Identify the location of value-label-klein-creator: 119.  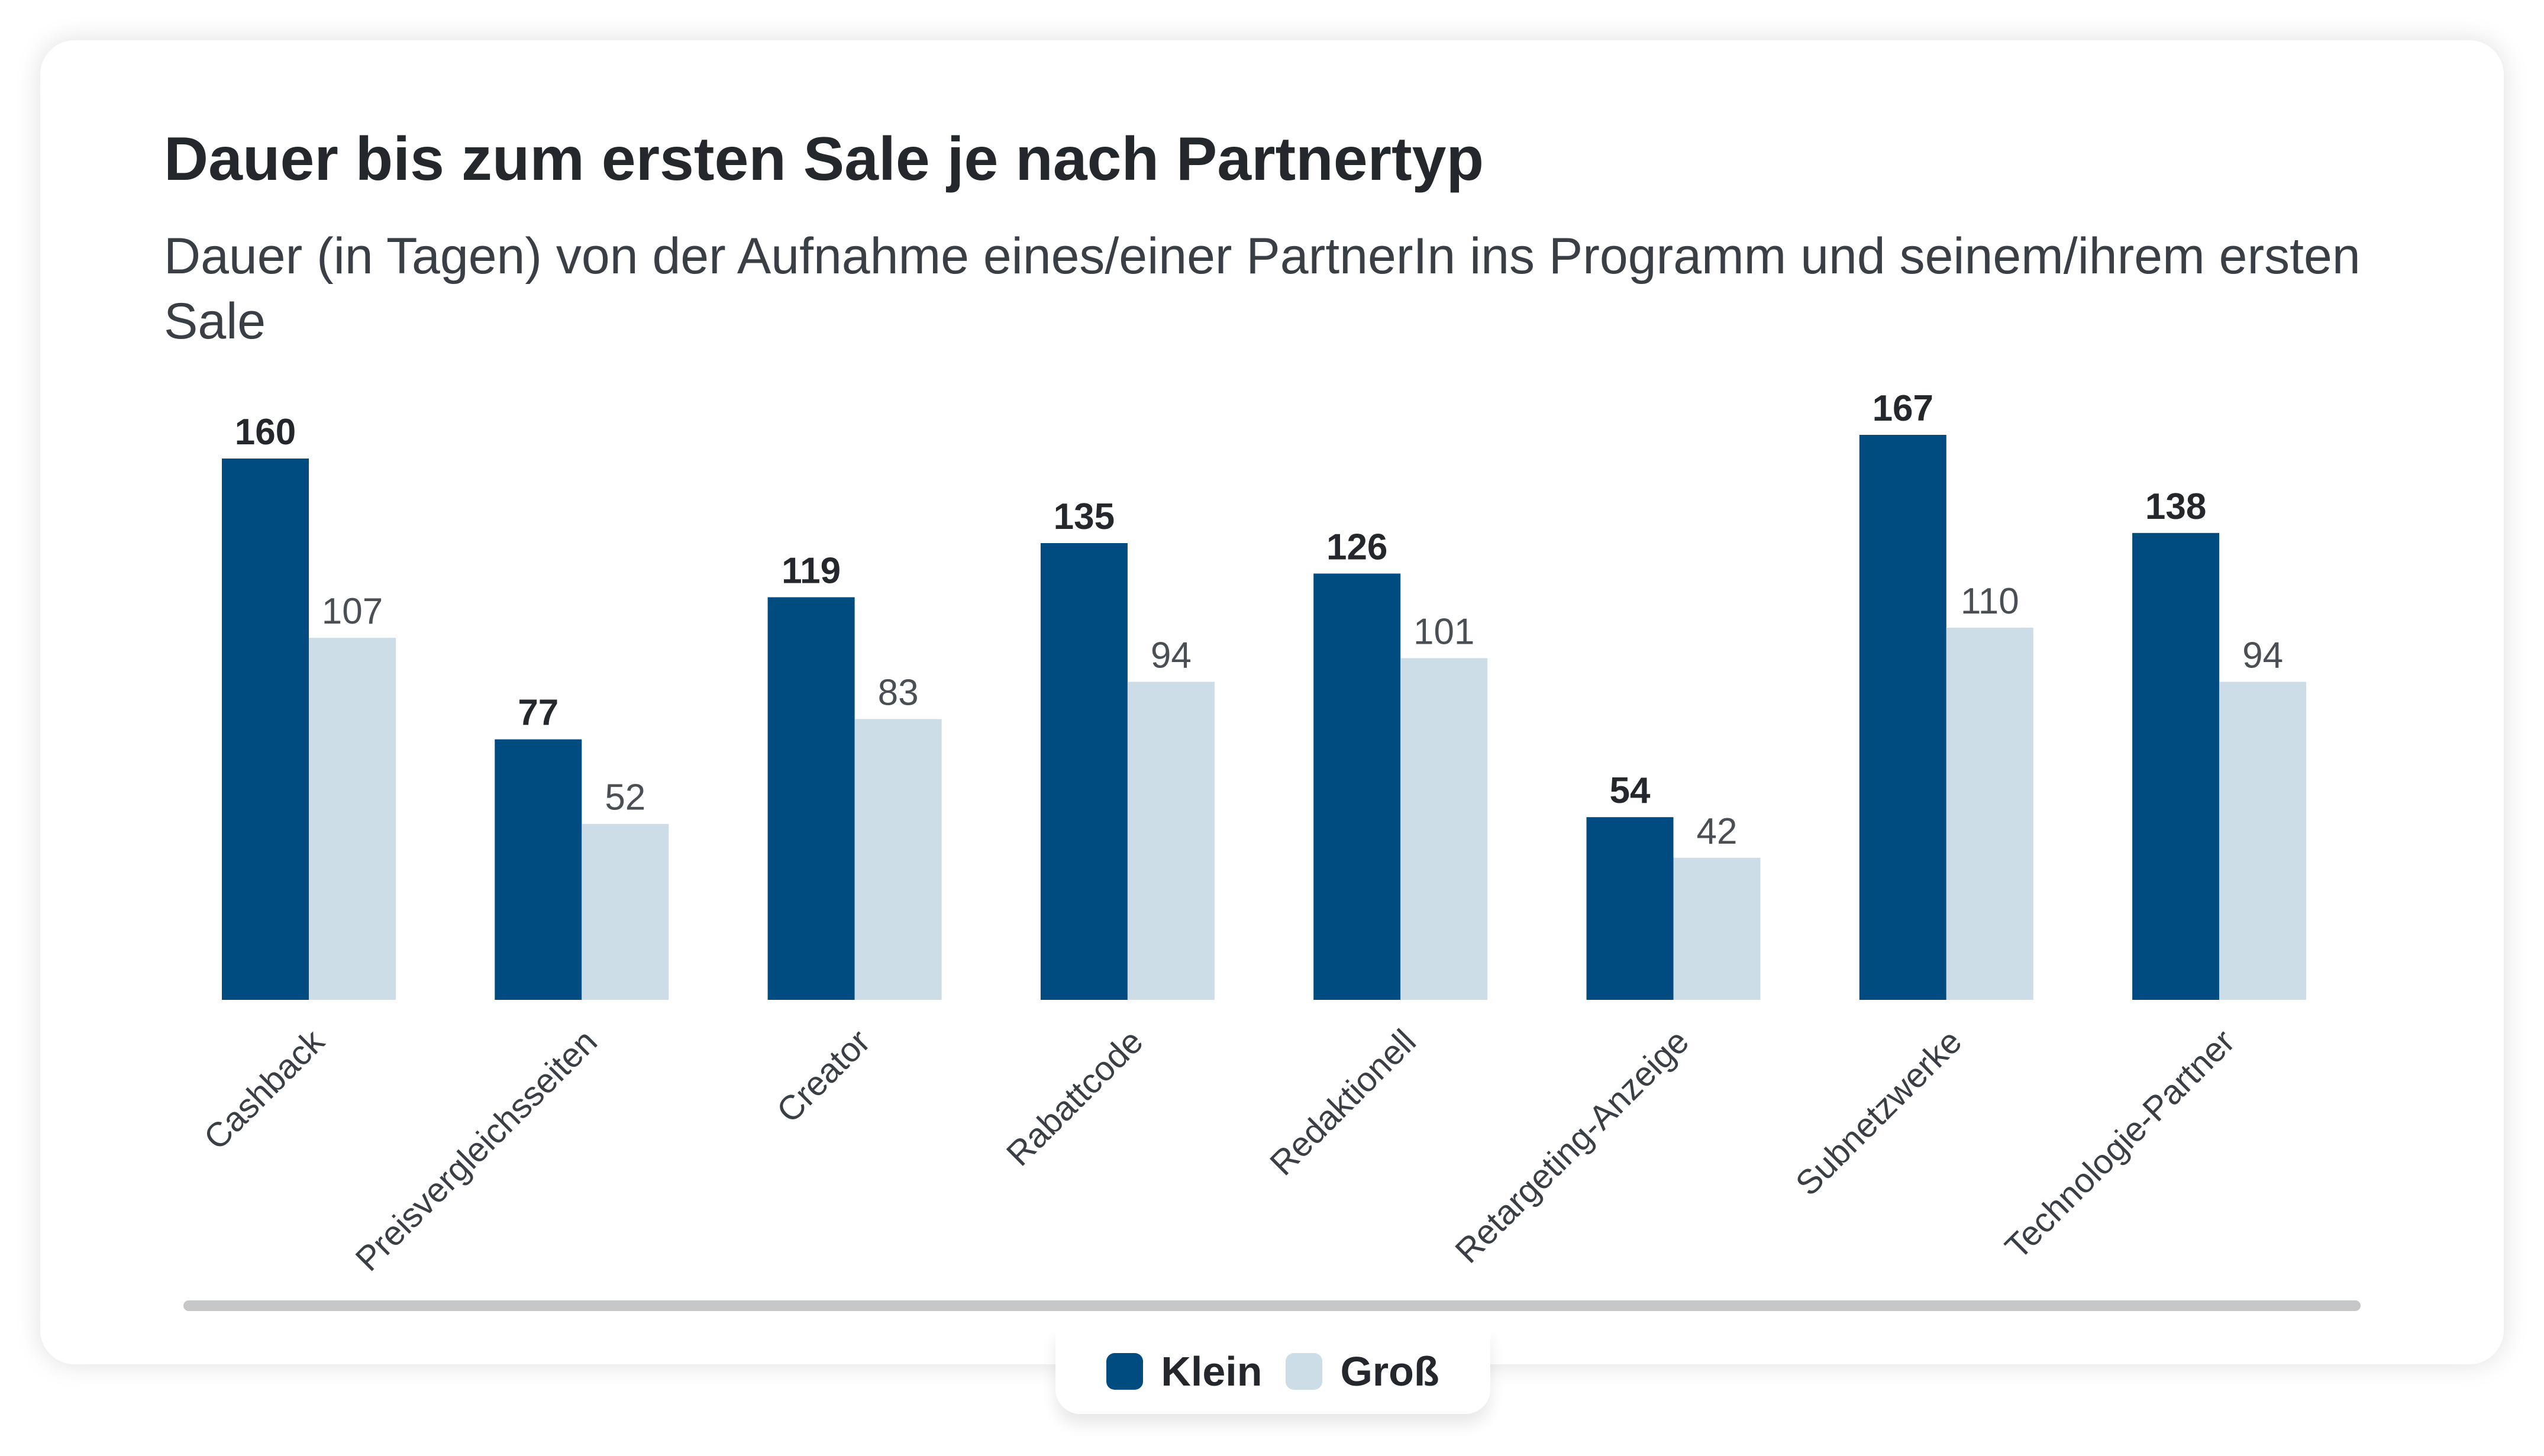
(811, 570).